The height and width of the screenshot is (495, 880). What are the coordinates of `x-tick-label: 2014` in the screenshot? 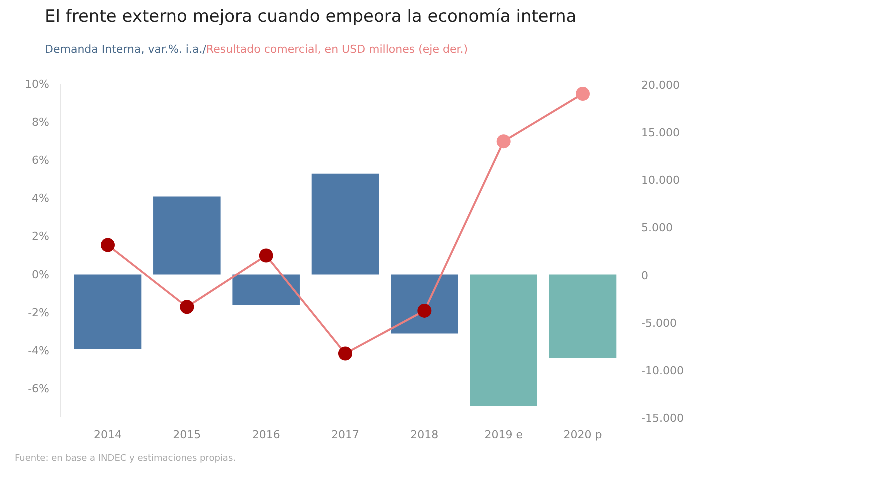 It's located at (108, 435).